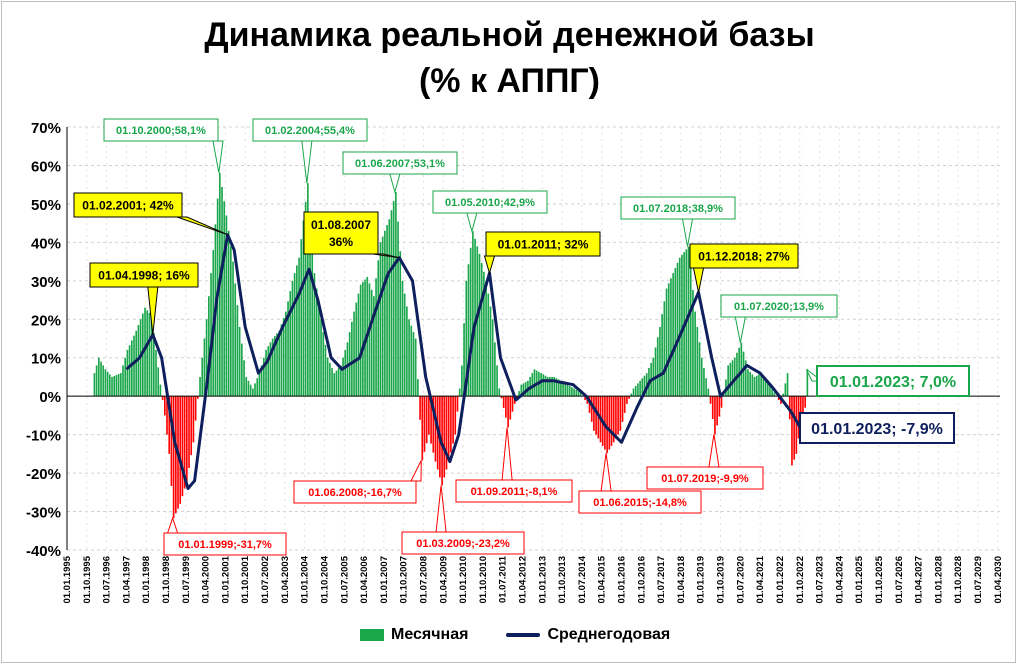 The height and width of the screenshot is (666, 1019). Describe the element at coordinates (414, 635) in the screenshot. I see `legend-item-monthly: Месячная` at that location.